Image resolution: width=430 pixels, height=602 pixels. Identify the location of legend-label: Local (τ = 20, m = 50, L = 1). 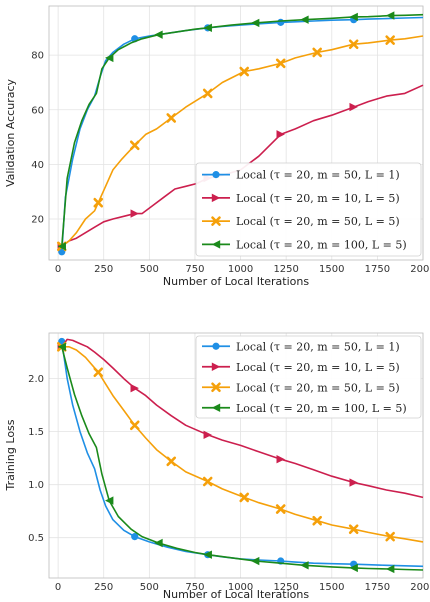
(318, 175).